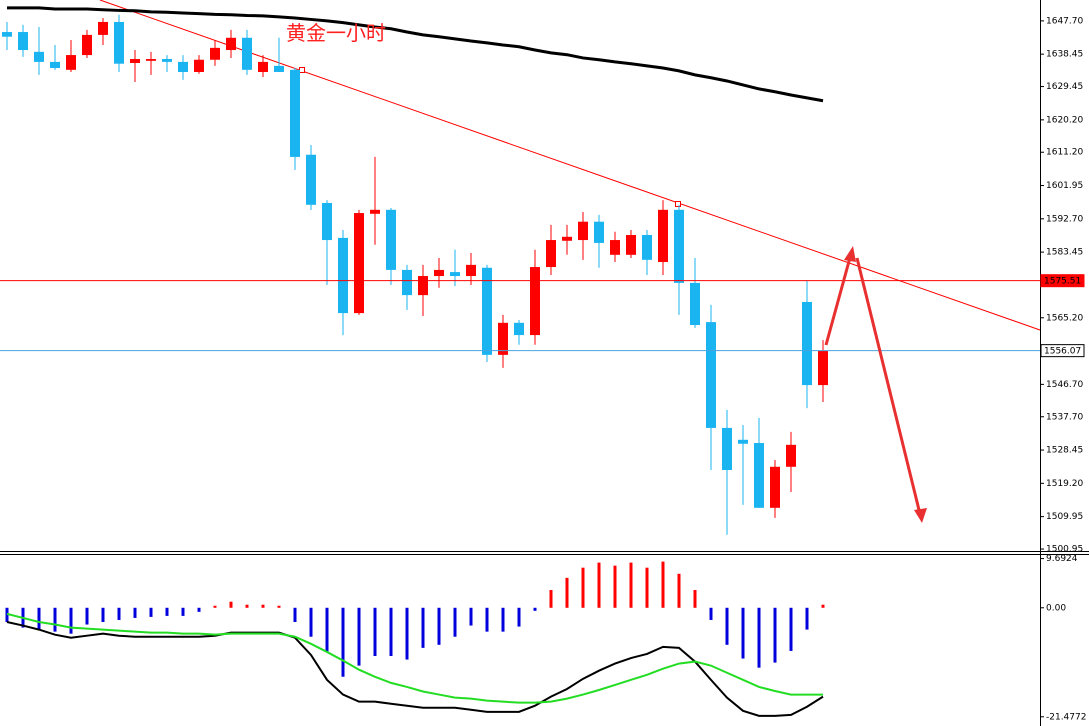 The height and width of the screenshot is (726, 1089). What do you see at coordinates (336, 33) in the screenshot?
I see `chart-title: 黄金一小时` at bounding box center [336, 33].